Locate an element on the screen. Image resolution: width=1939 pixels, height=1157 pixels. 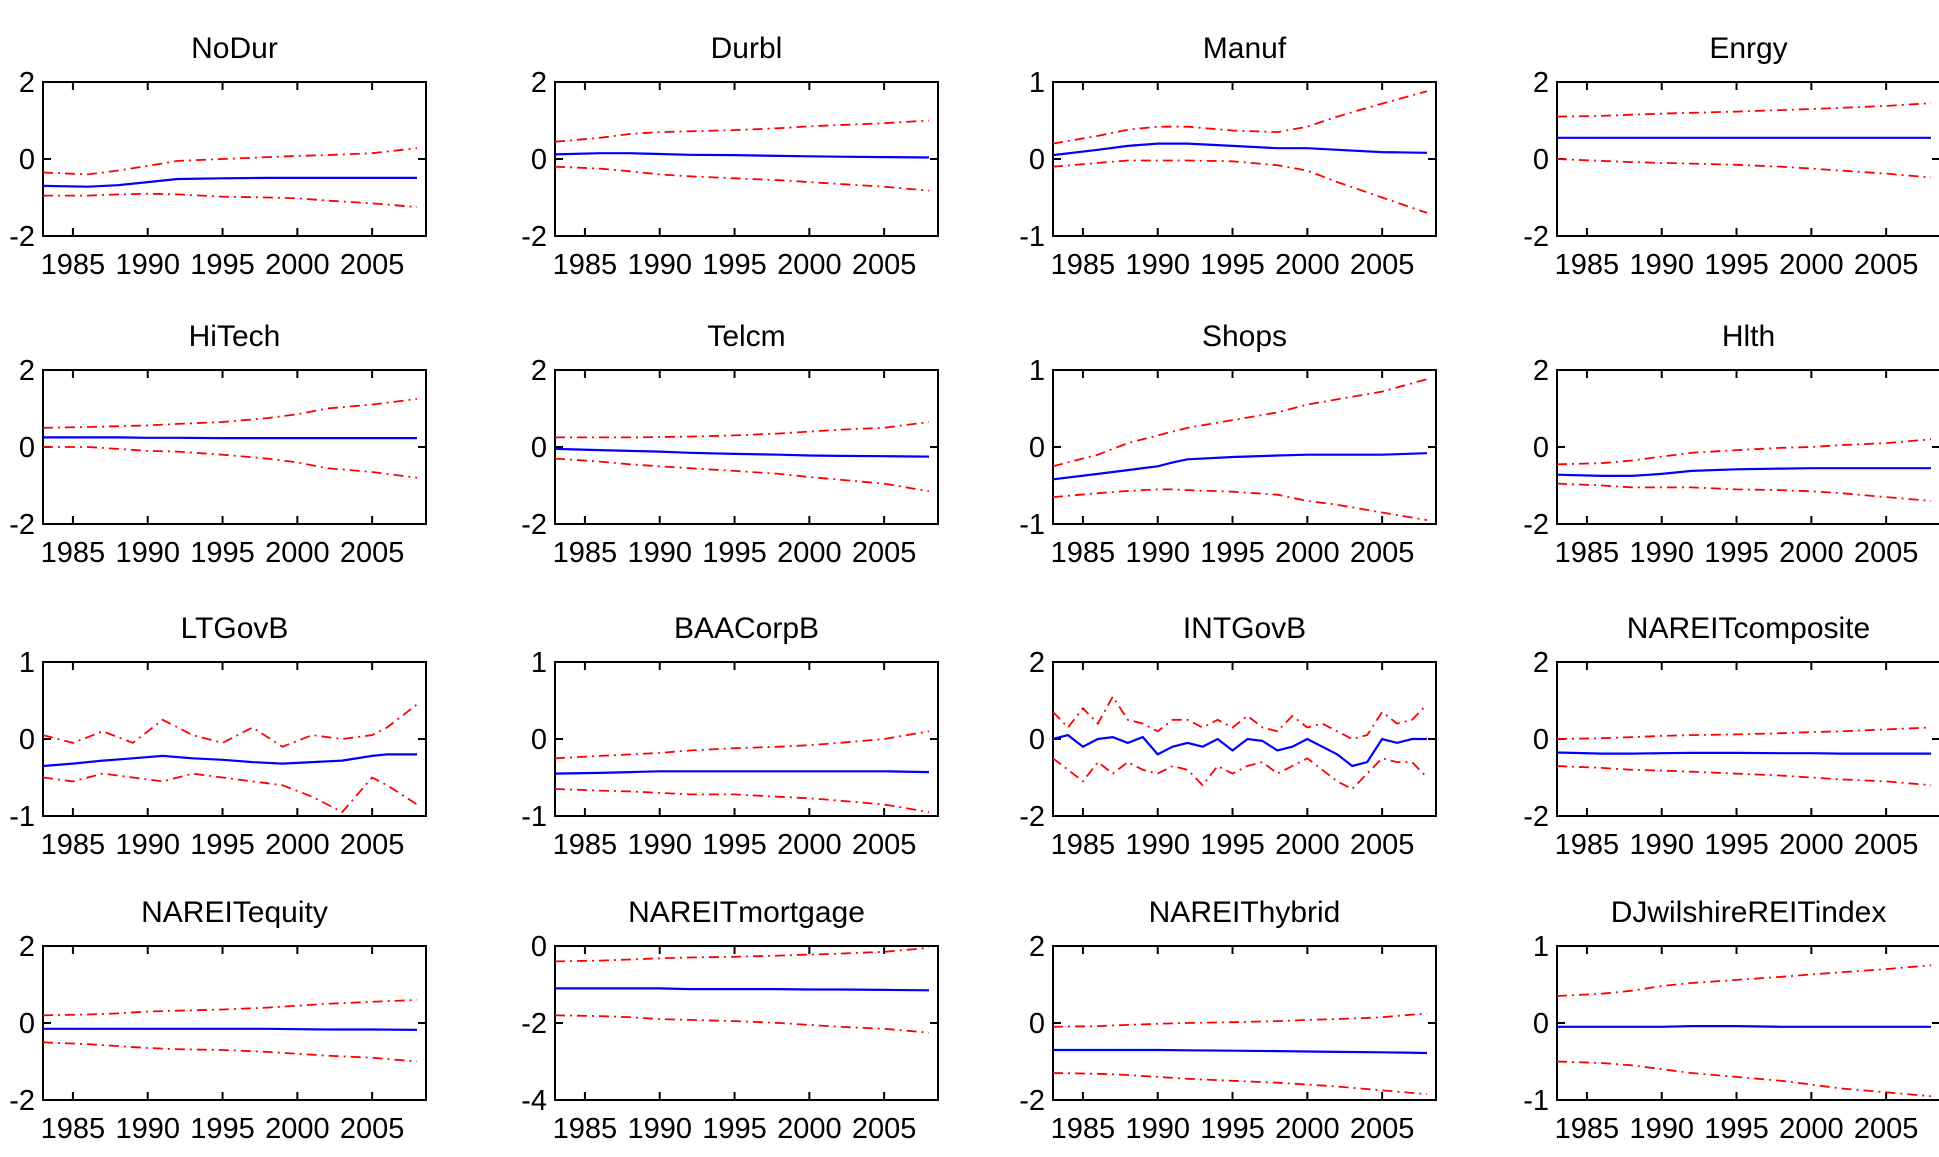
subplot-ltgovb: LTGovB -1 0 1 1985 1990 1995 2000 2005 is located at coordinates (218, 736).